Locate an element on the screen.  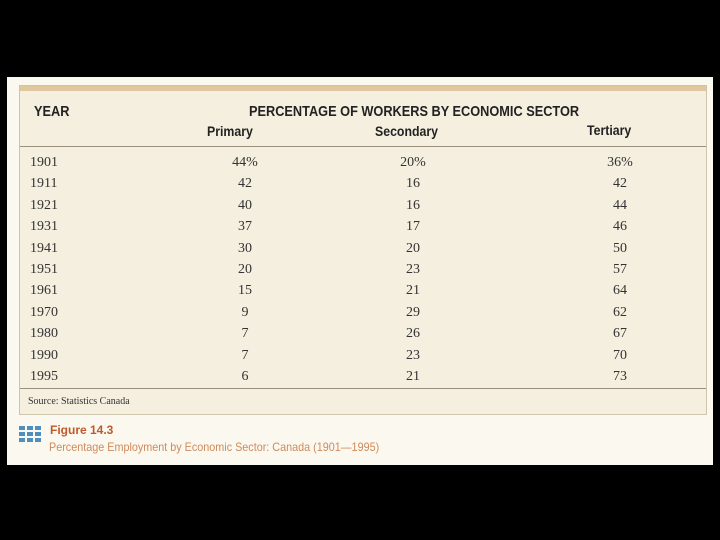
primary-cell: 44% is located at coordinates (245, 162).